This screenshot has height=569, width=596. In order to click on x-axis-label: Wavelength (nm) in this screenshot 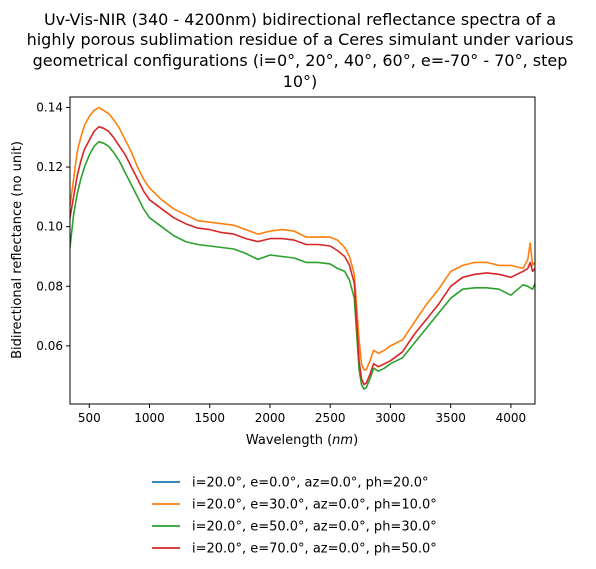, I will do `click(302, 440)`.